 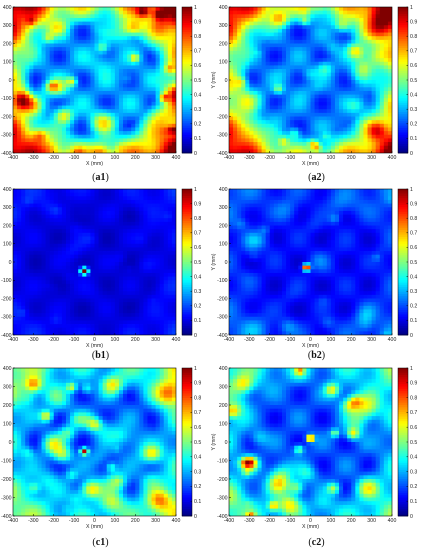 What do you see at coordinates (413, 204) in the screenshot?
I see `colorbar-tick-label: 0.9` at bounding box center [413, 204].